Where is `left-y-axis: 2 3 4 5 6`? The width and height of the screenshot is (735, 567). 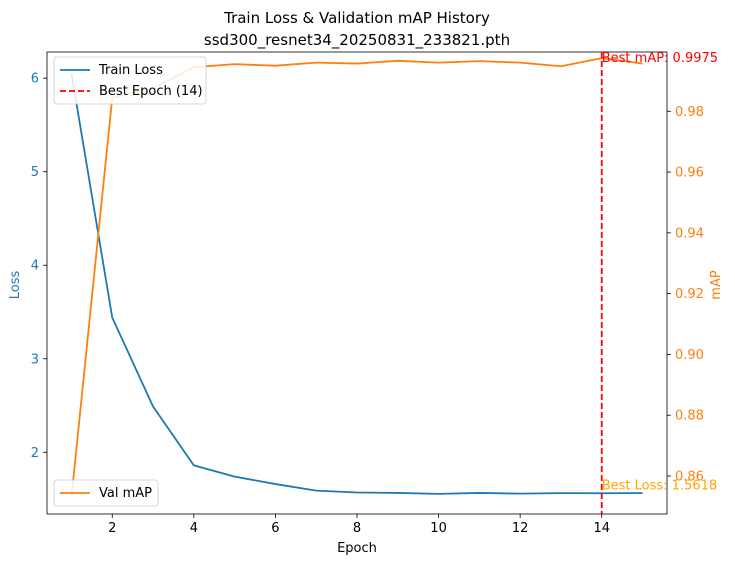 left-y-axis: 2 3 4 5 6 is located at coordinates (39, 266).